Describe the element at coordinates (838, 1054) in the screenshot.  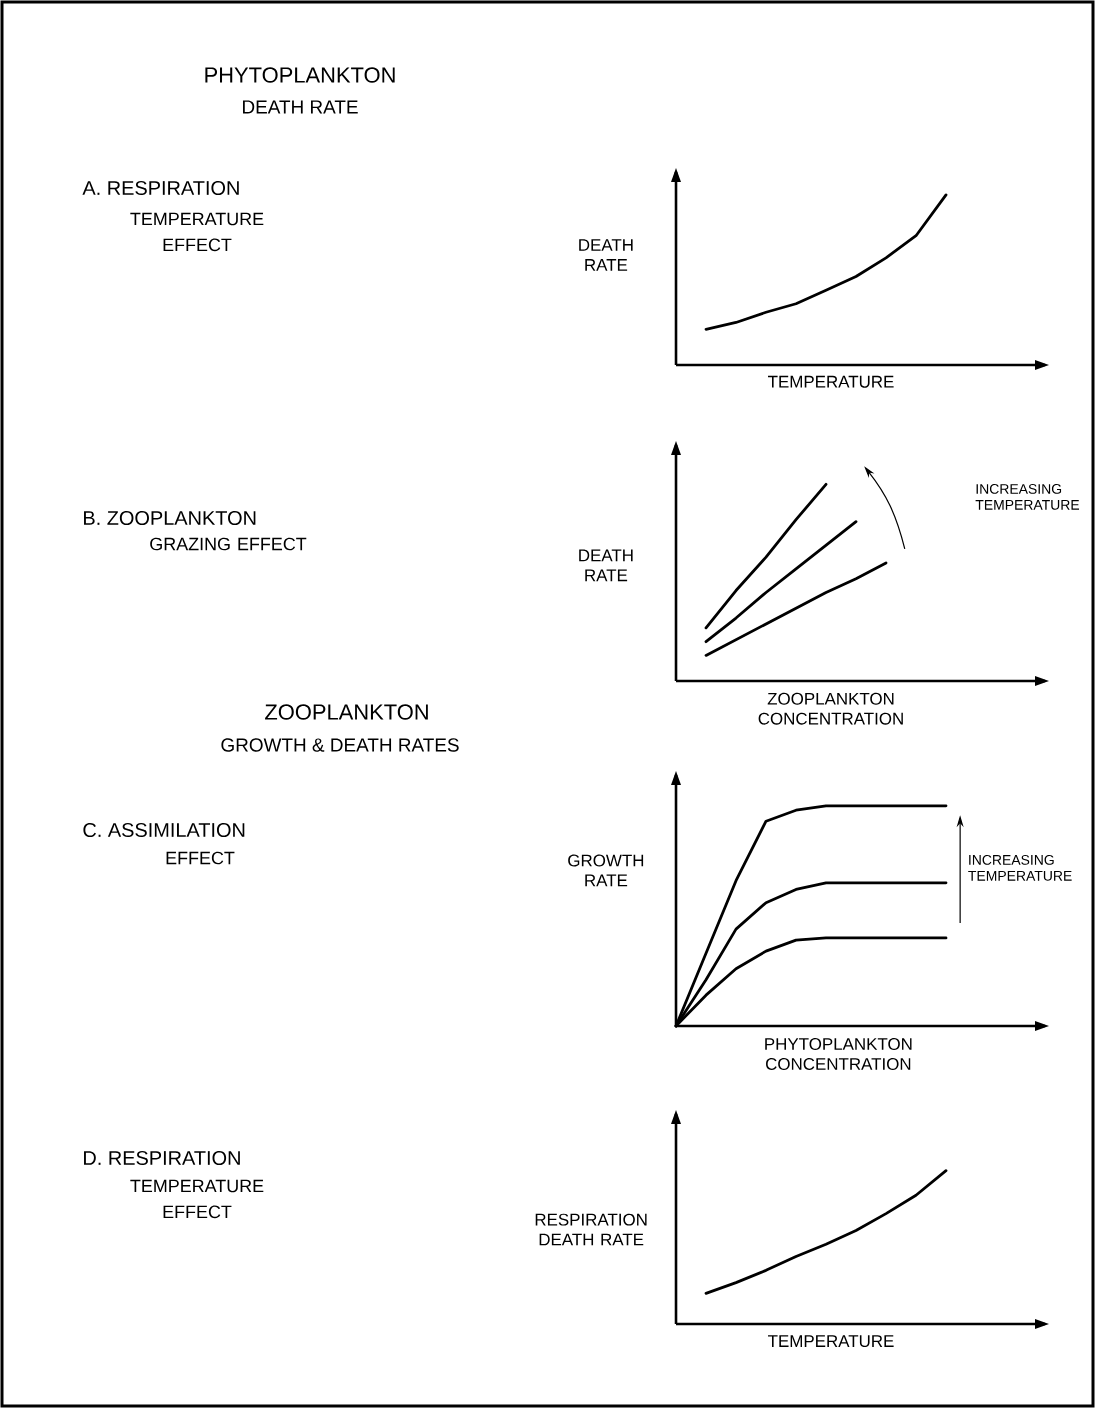
I see `x-axis-title: PHYTOPLANKTON CONCENTRATION` at that location.